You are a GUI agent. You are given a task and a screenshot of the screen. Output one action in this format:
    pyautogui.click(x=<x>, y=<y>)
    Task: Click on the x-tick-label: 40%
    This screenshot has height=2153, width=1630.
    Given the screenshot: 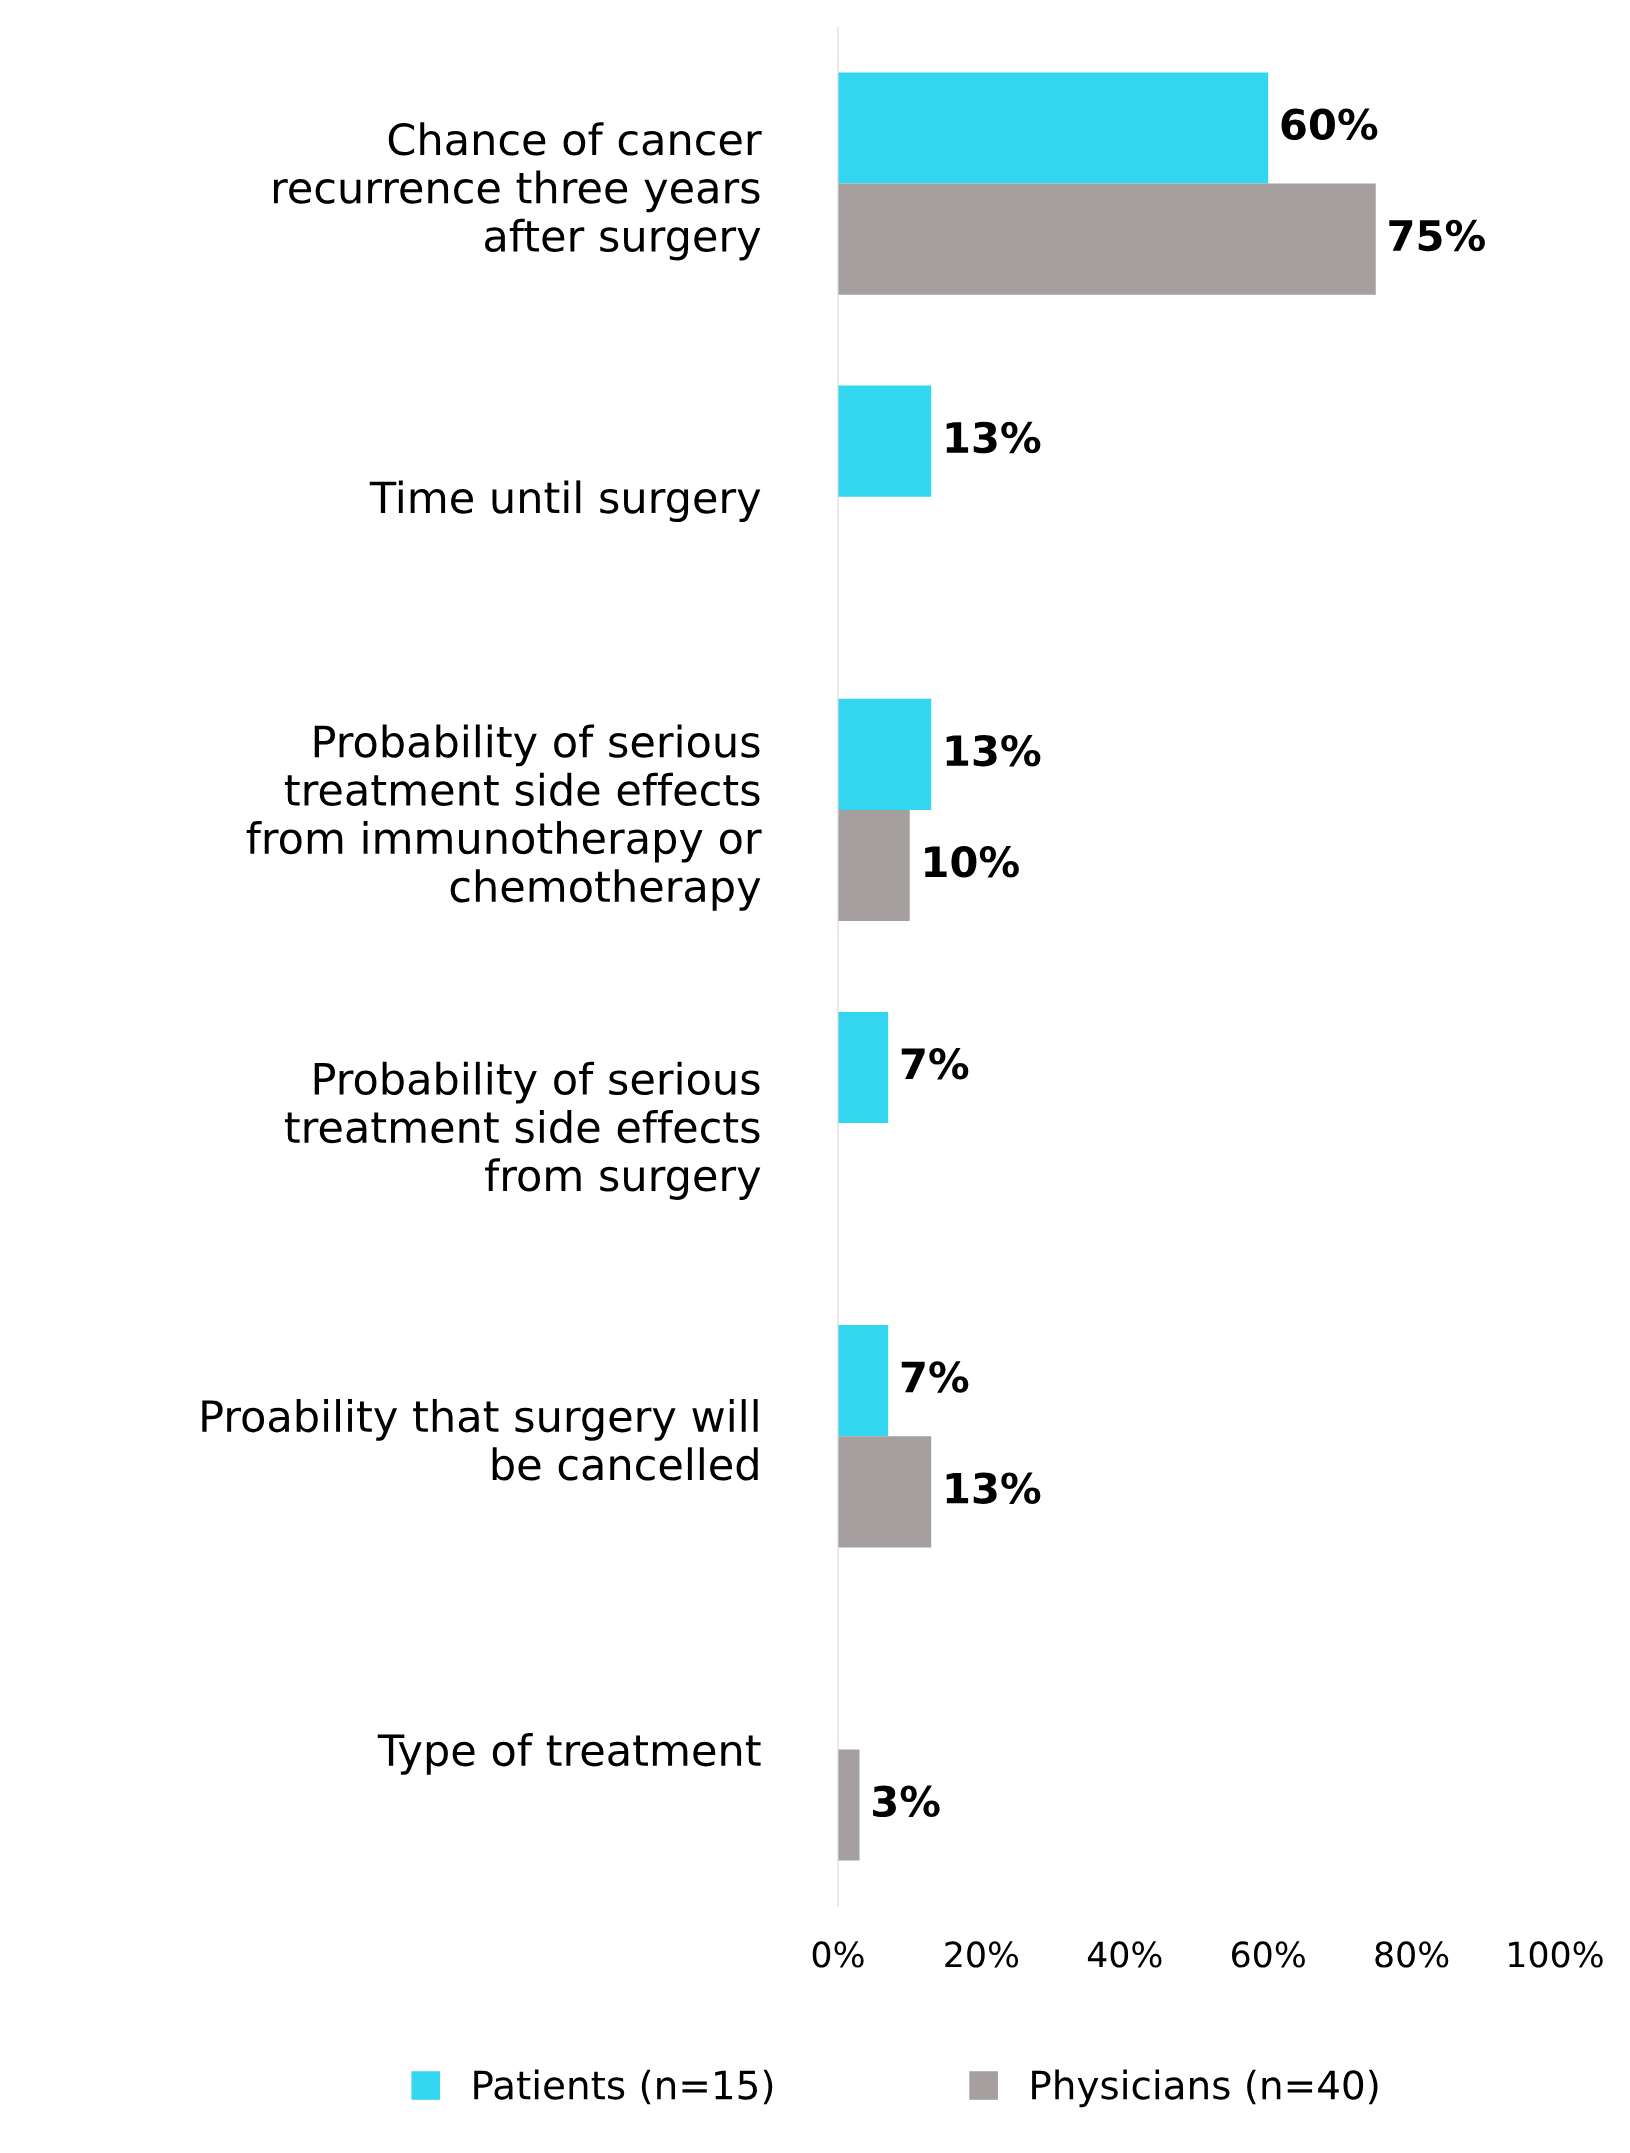 What is the action you would take?
    pyautogui.click(x=1124, y=1954)
    